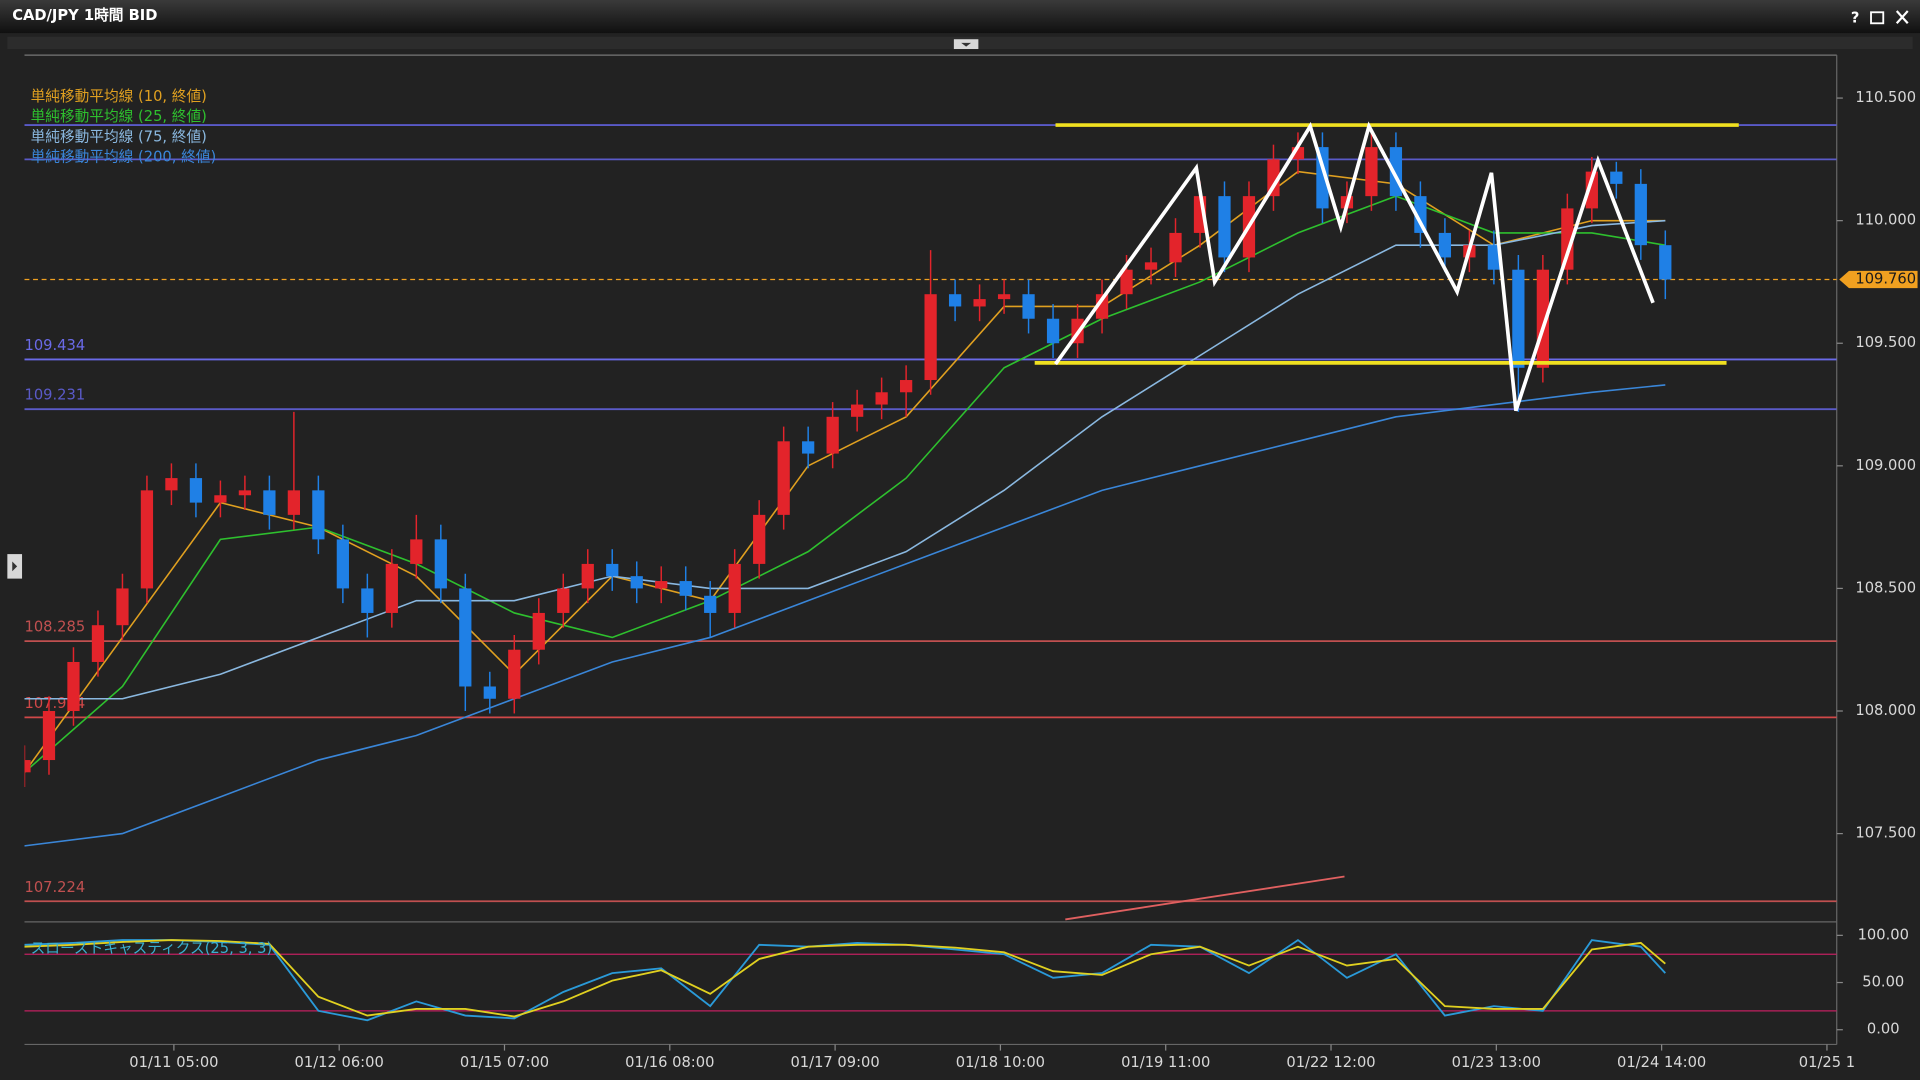  Describe the element at coordinates (1902, 17) in the screenshot. I see `close-button` at that location.